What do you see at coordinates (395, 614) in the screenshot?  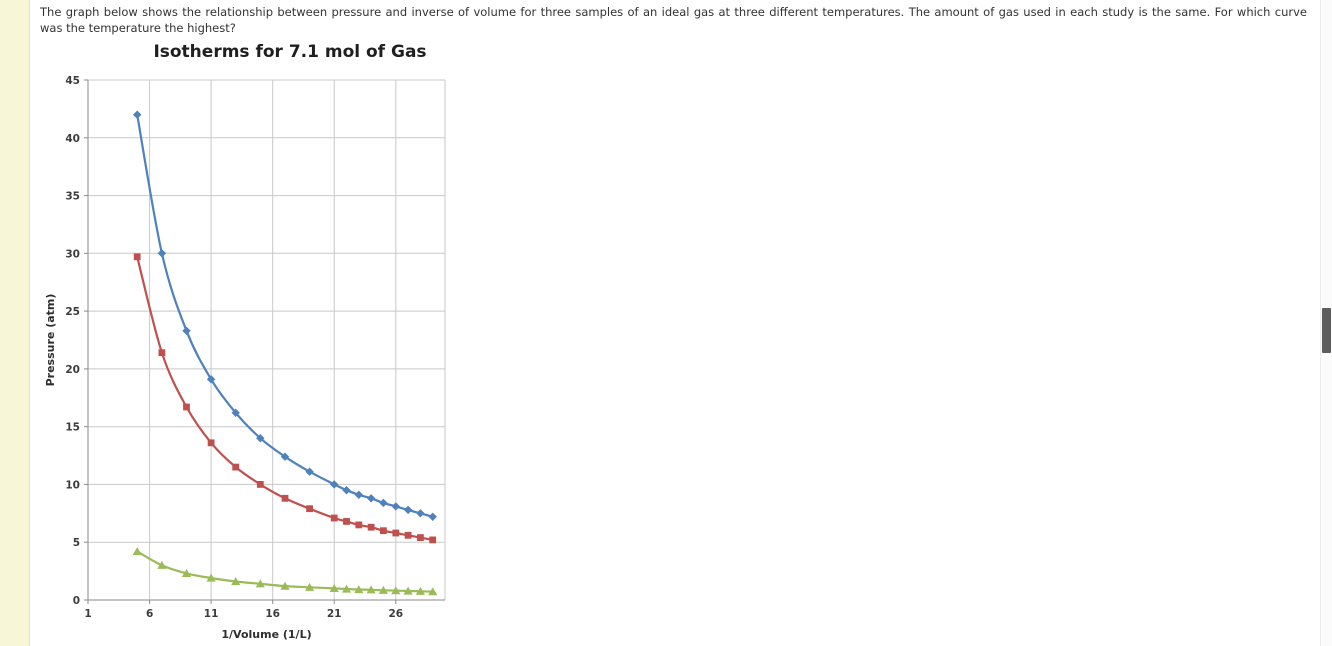 I see `x-tick-label: 26` at bounding box center [395, 614].